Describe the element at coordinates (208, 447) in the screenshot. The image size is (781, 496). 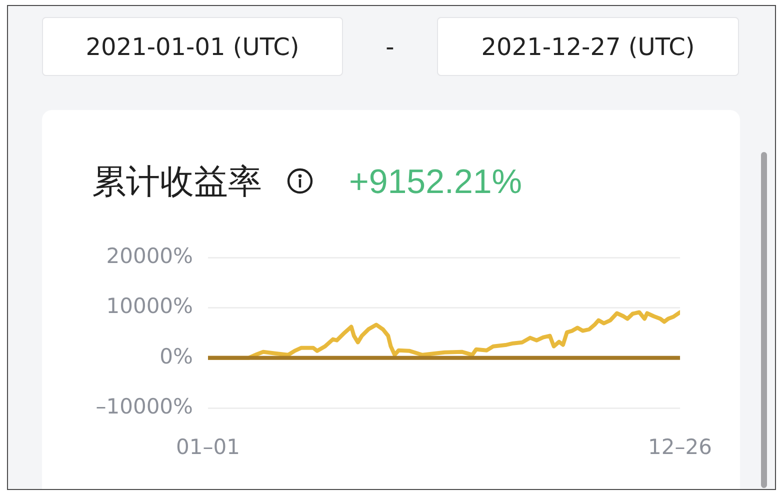
I see `x-tick-label: 01–01` at that location.